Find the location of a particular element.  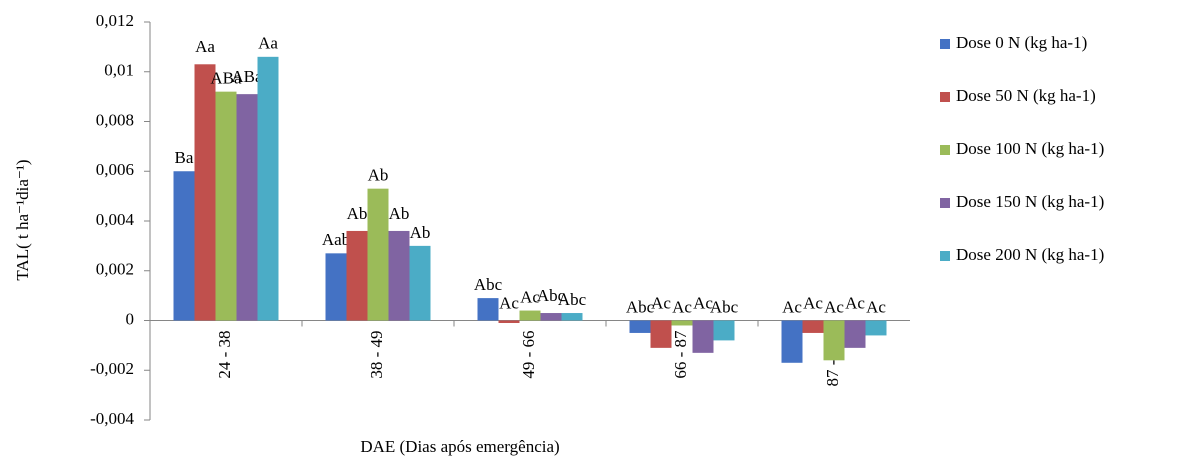

y-tick-label: -0,002 is located at coordinates (112, 368).